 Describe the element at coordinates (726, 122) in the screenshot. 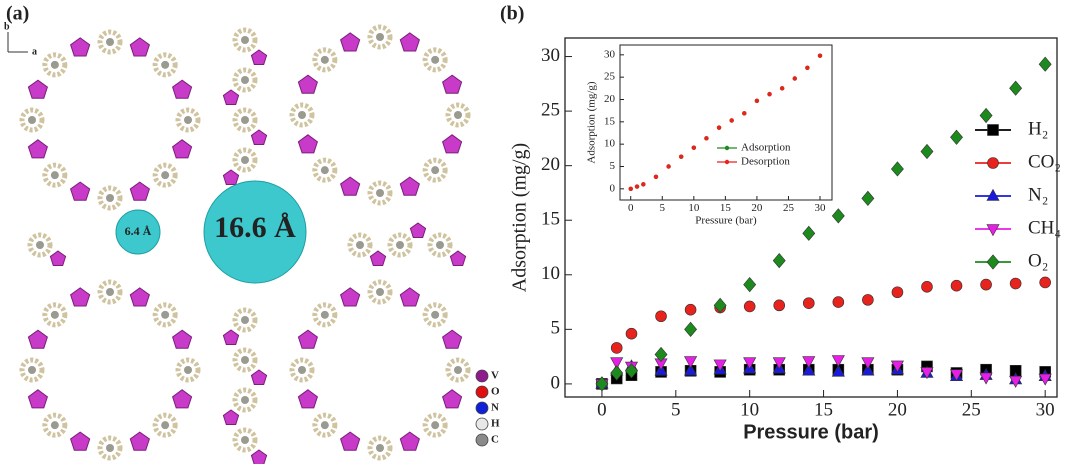

I see `plot-frame` at that location.